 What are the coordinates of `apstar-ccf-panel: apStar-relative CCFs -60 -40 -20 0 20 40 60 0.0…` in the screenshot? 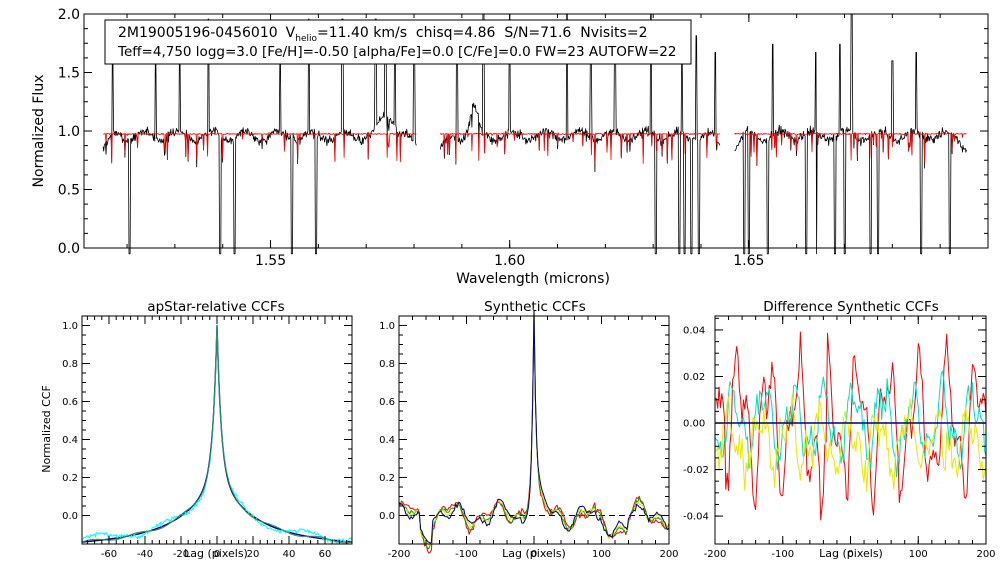 It's located at (196, 429).